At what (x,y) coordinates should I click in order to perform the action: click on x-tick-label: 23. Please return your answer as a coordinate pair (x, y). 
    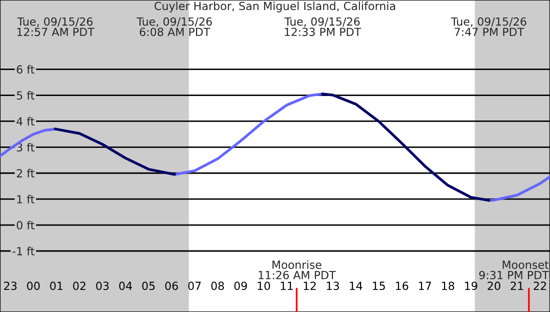
    Looking at the image, I should click on (10, 286).